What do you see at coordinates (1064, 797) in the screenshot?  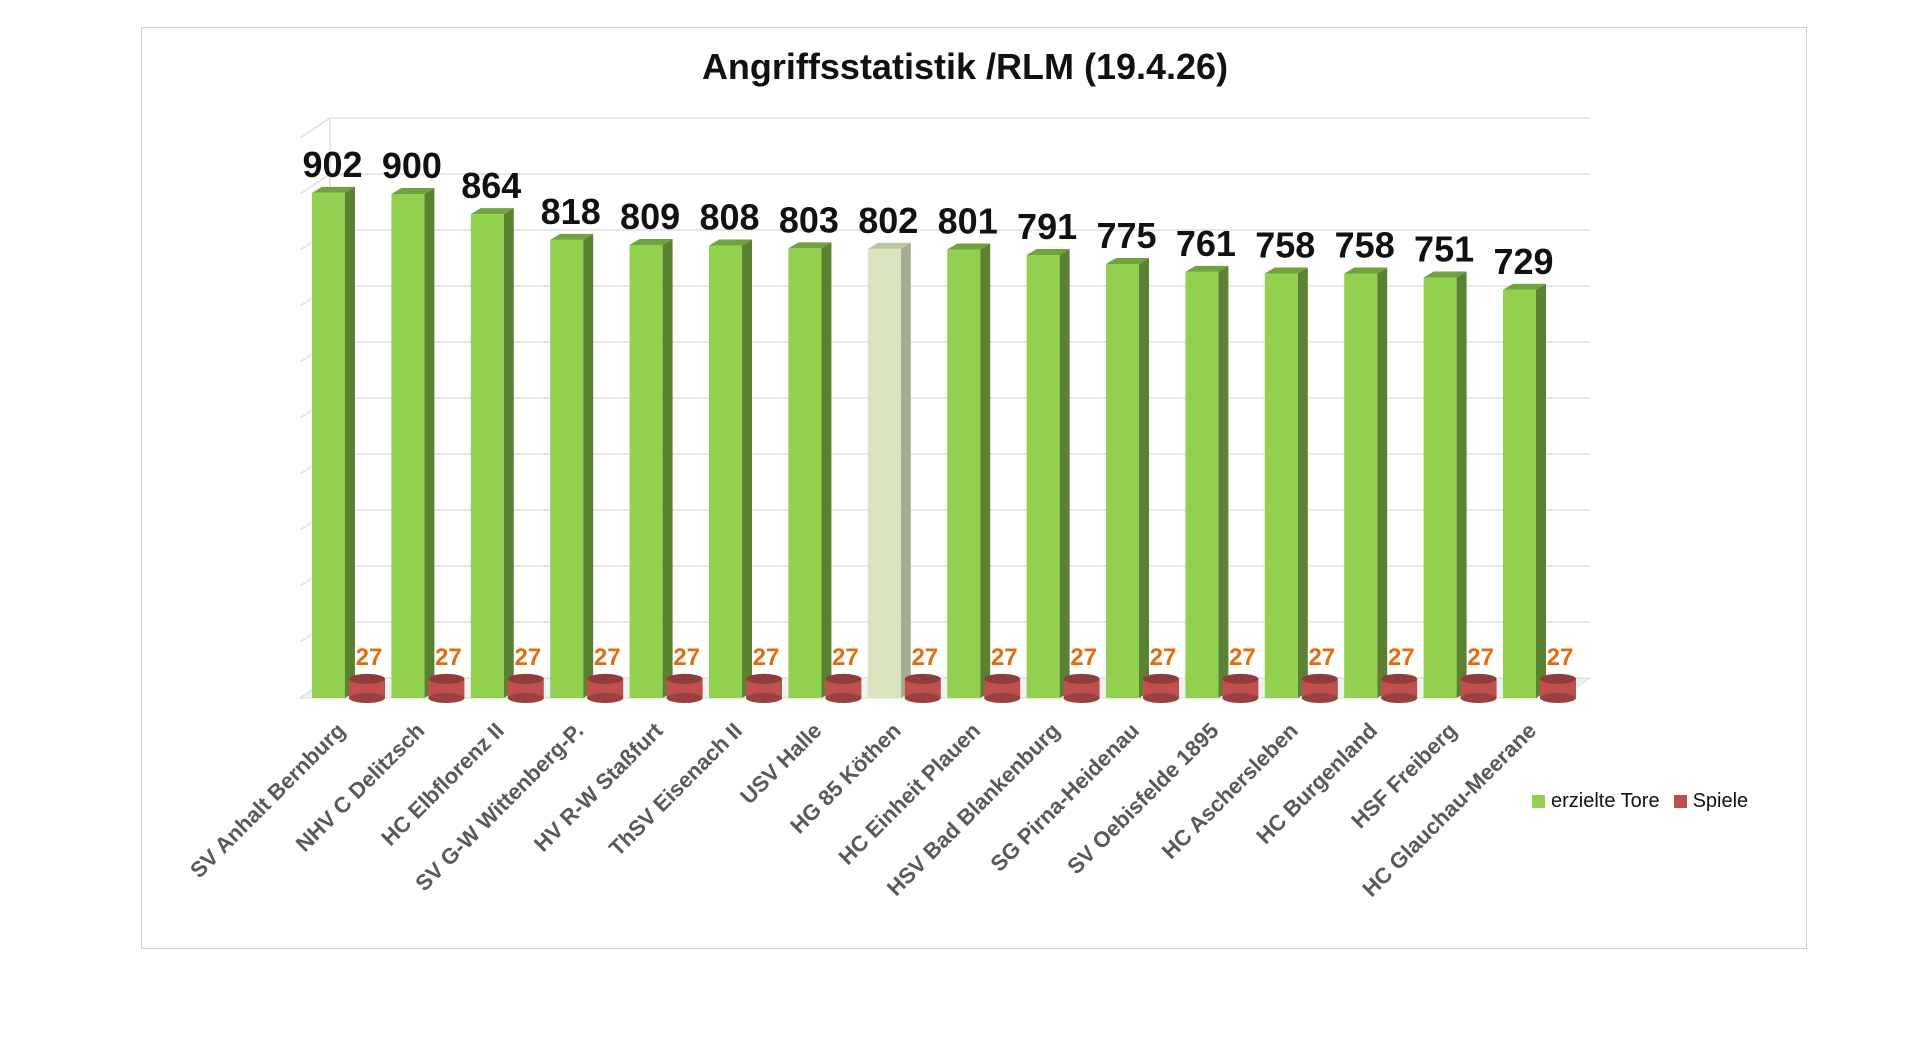 I see `category-label: SG Pirna-Heidenau` at bounding box center [1064, 797].